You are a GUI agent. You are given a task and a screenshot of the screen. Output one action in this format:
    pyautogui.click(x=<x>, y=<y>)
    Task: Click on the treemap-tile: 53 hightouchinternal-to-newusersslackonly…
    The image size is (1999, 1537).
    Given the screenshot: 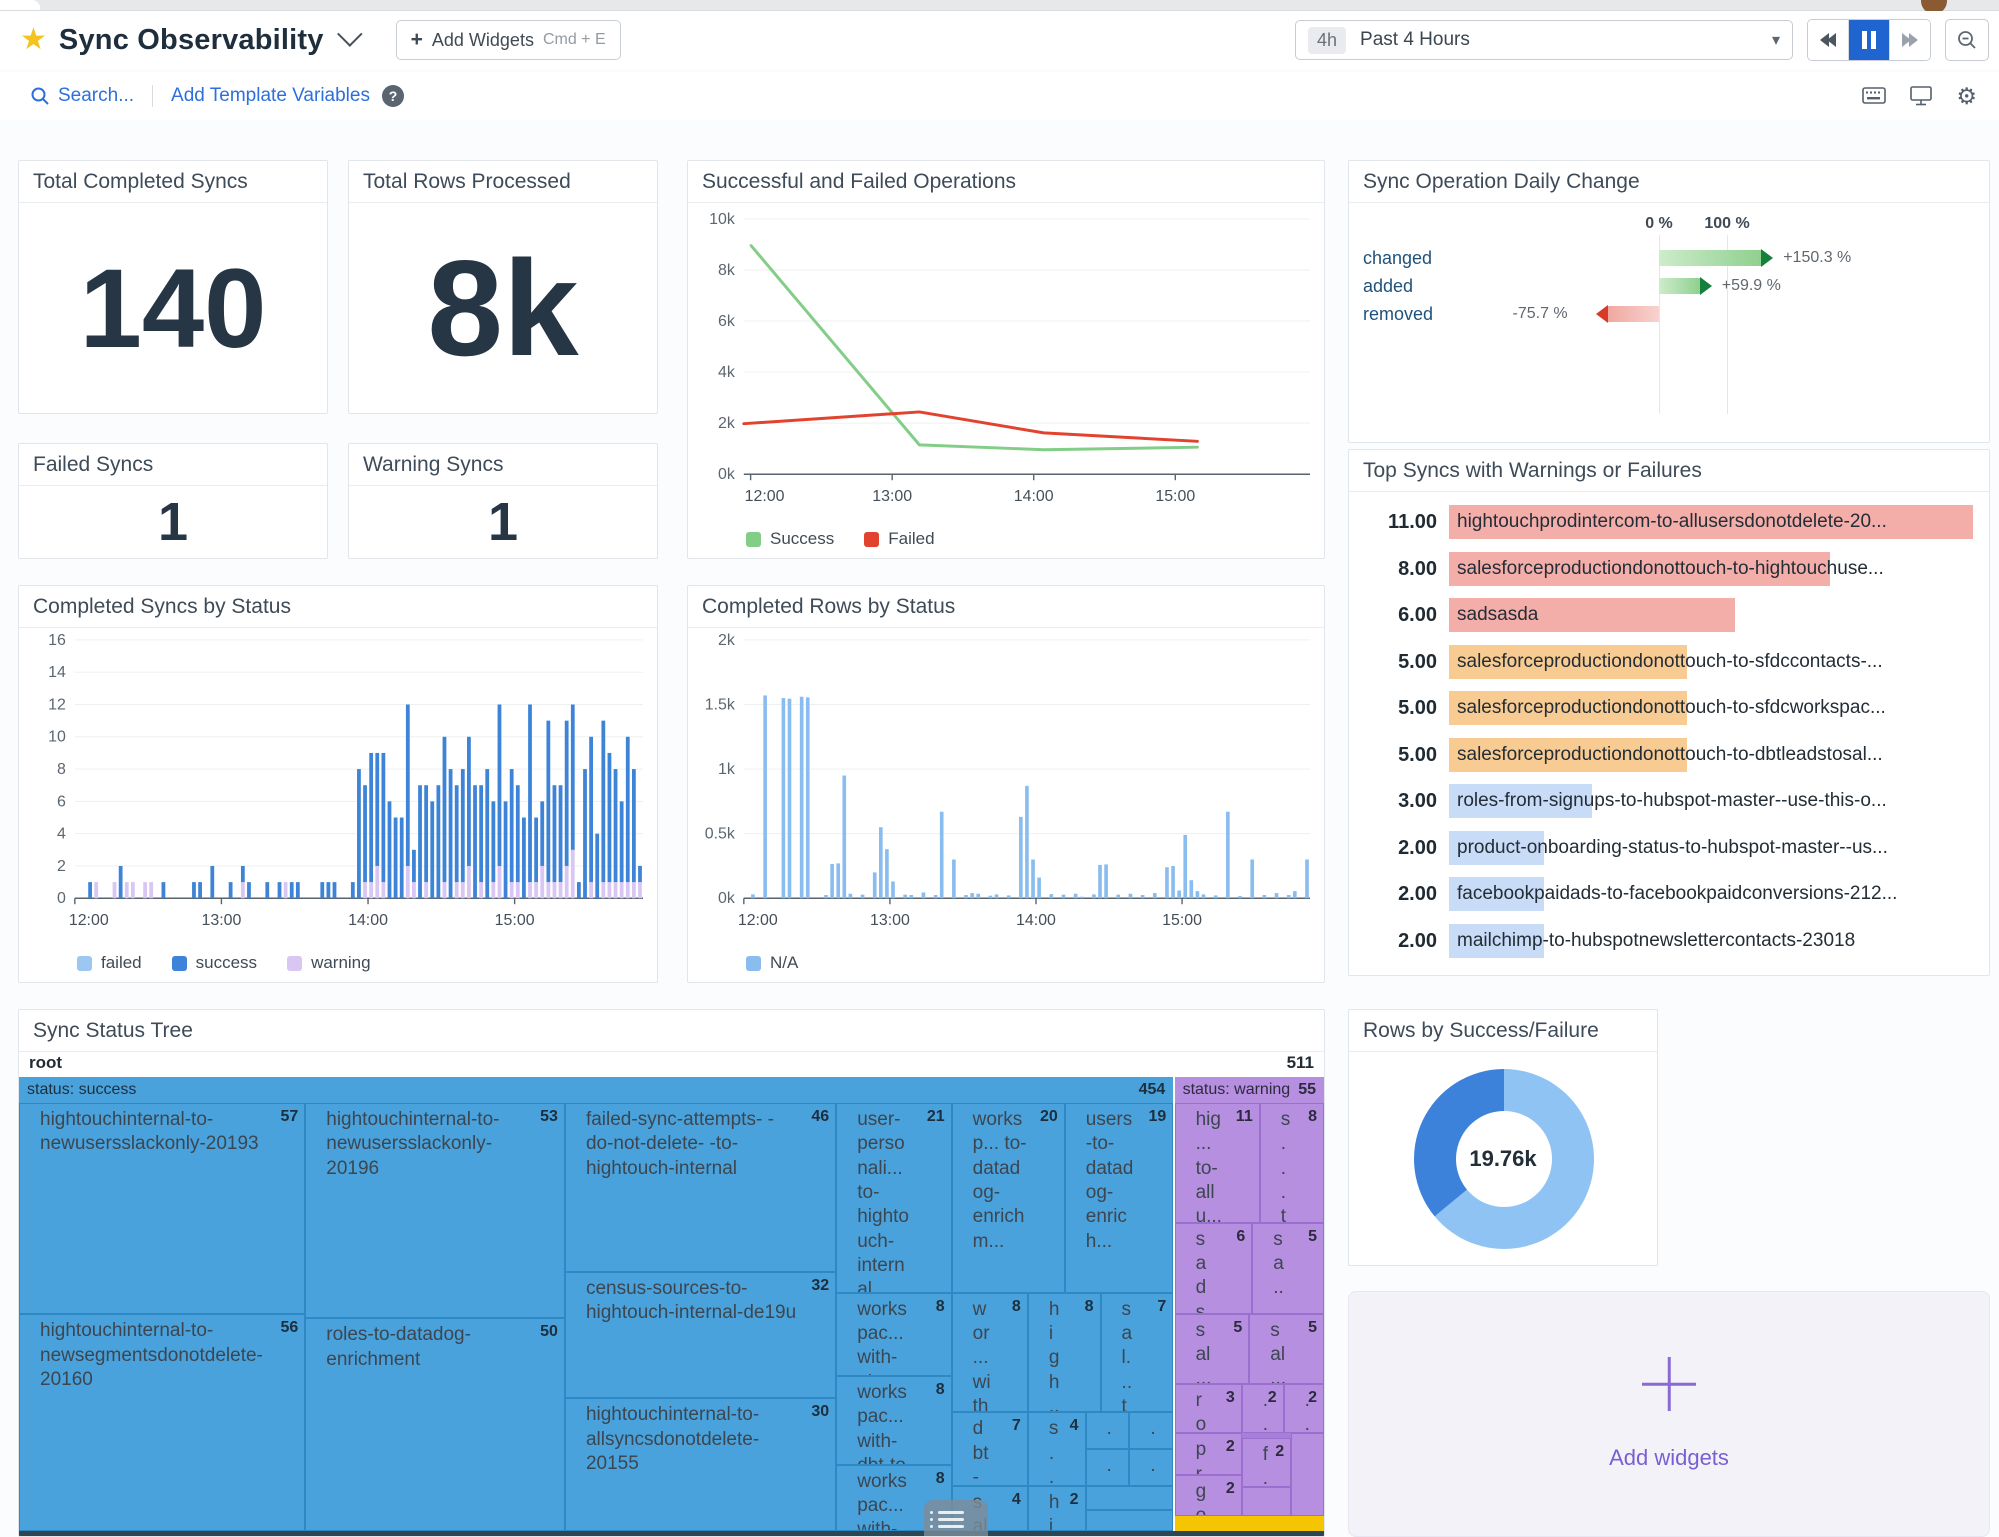 What is the action you would take?
    pyautogui.click(x=435, y=1211)
    